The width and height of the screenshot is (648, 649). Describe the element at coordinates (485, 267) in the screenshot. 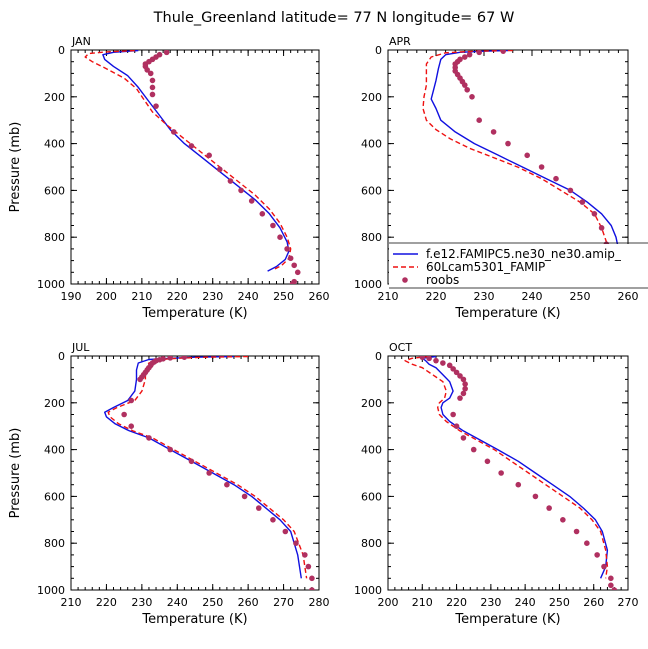

I see `legend-entry: 60Lcam5301_FAMIP` at that location.